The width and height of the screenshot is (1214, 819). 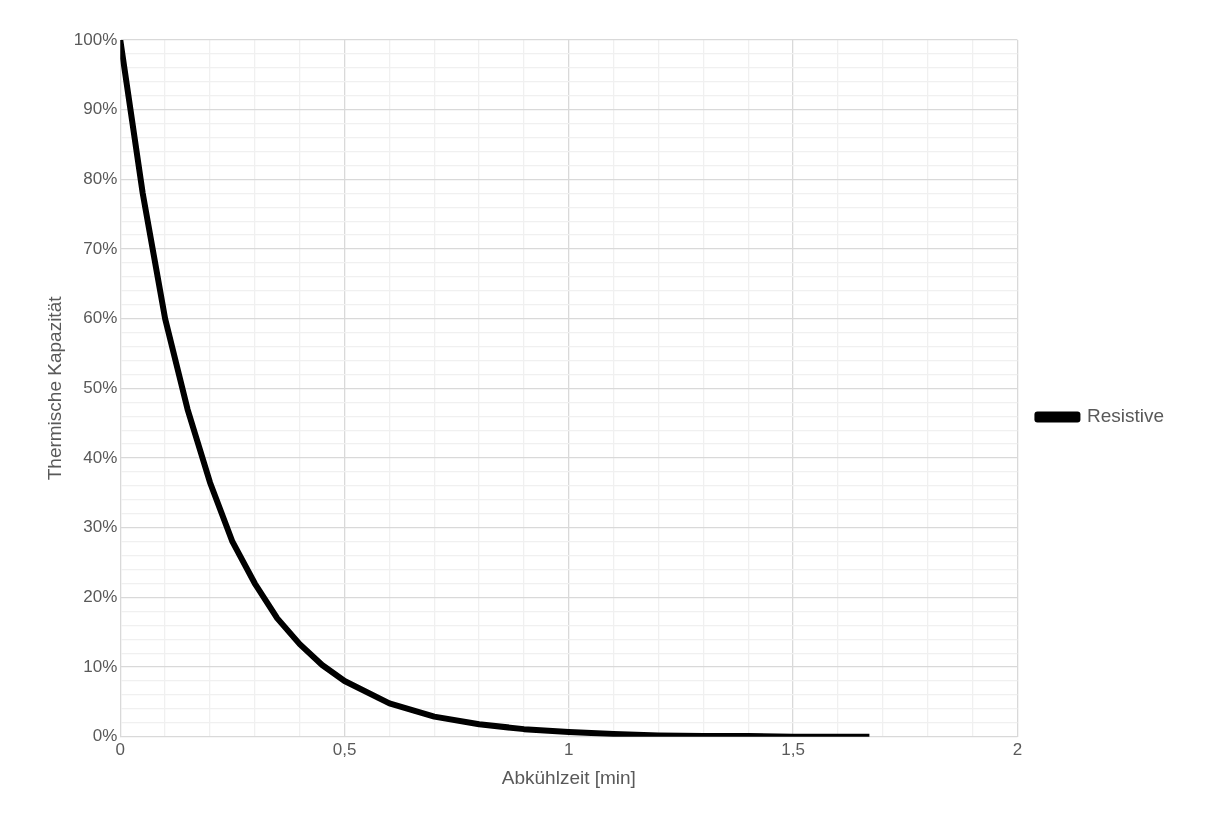 I want to click on x-tick-label: 0,5, so click(x=344, y=749).